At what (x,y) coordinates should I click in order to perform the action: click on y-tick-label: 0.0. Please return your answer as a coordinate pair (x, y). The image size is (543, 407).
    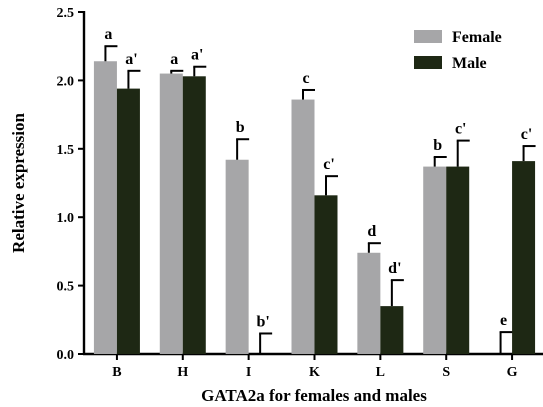
    Looking at the image, I should click on (66, 355).